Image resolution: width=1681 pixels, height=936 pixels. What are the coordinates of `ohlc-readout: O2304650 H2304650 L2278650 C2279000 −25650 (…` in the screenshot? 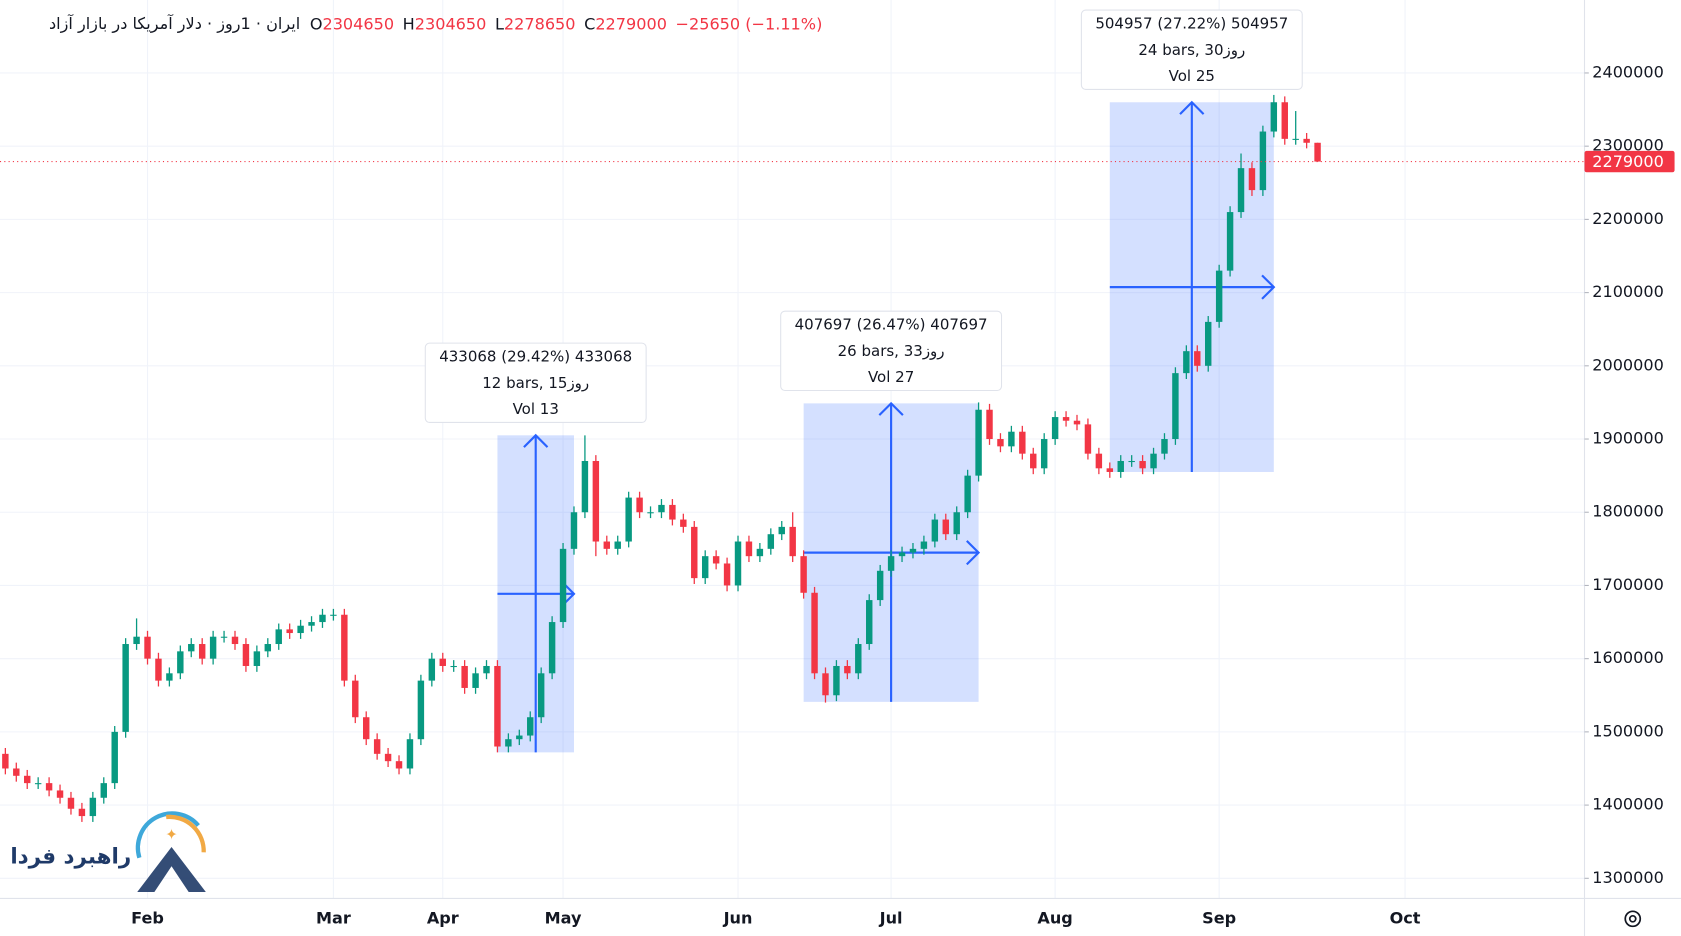 It's located at (566, 23).